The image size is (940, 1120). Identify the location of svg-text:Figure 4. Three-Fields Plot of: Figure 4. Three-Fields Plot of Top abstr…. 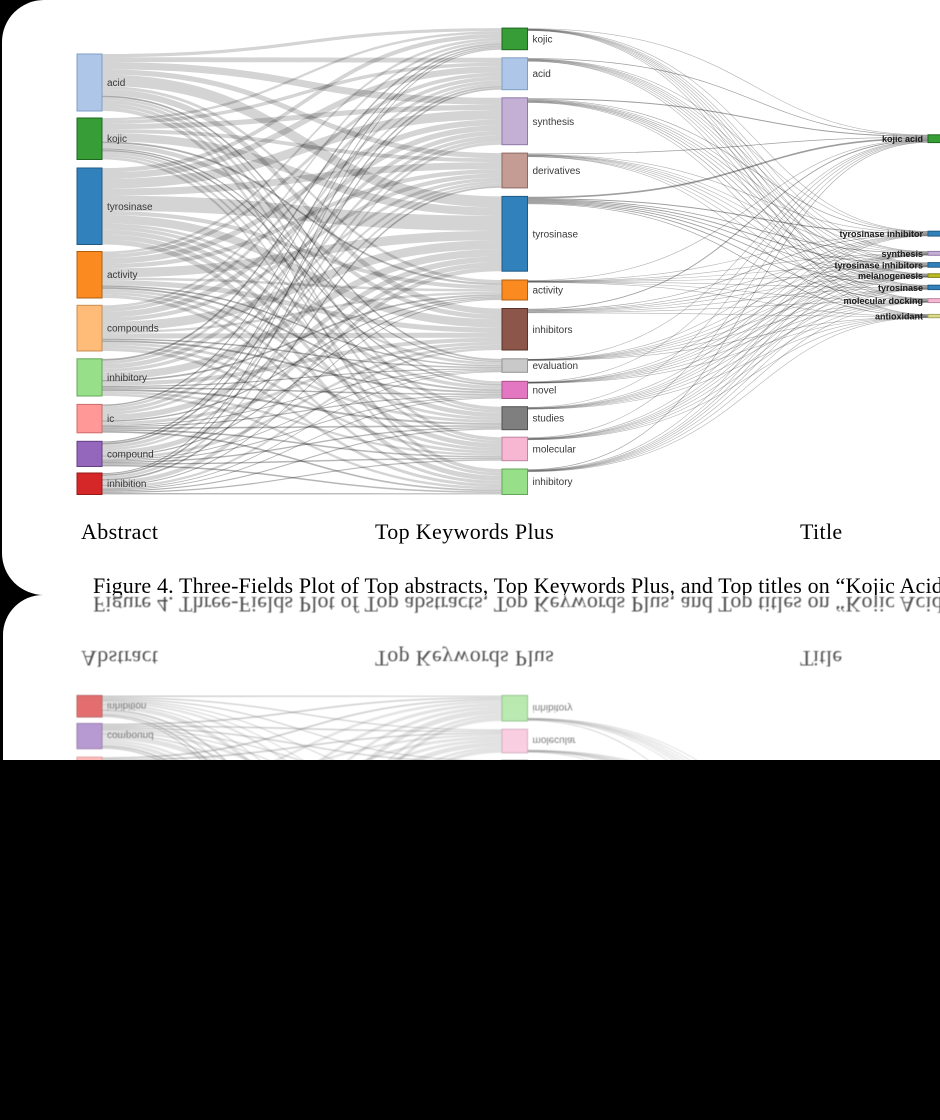
(516, 584).